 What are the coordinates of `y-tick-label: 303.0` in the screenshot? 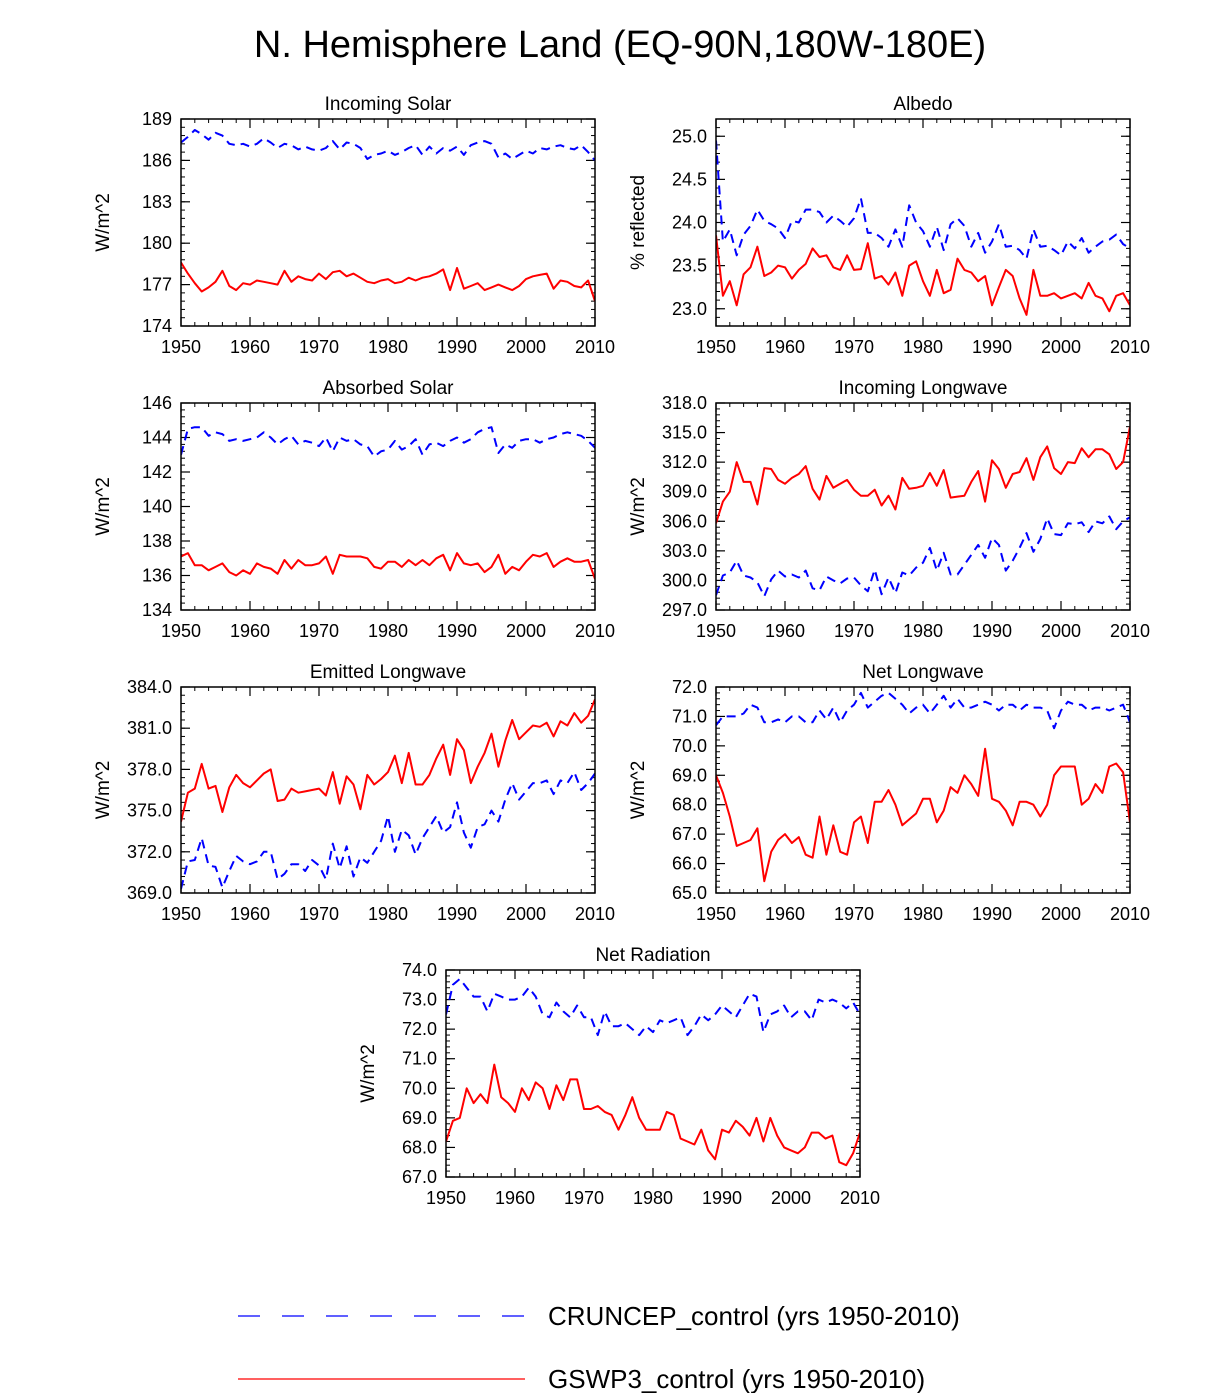 It's located at (684, 551).